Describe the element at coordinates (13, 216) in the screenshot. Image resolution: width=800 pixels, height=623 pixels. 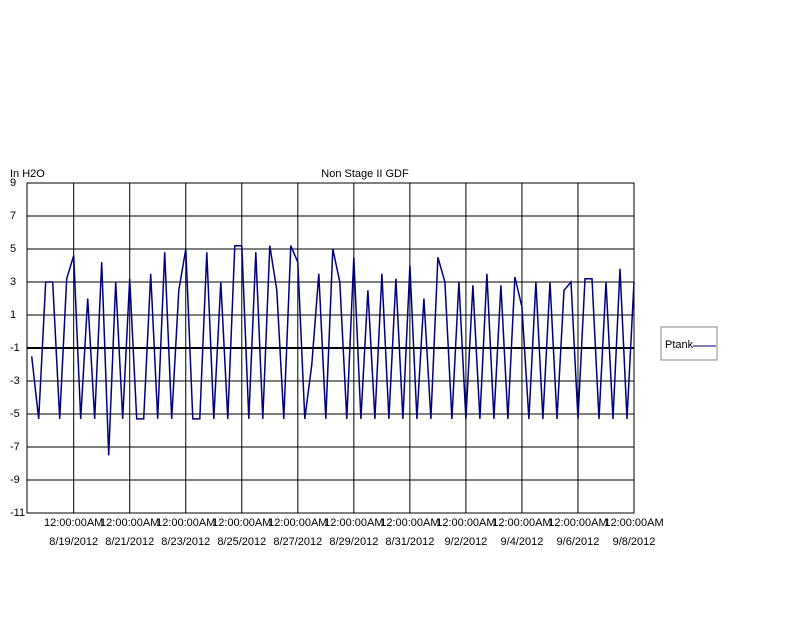
I see `y-tick-label: 7` at that location.